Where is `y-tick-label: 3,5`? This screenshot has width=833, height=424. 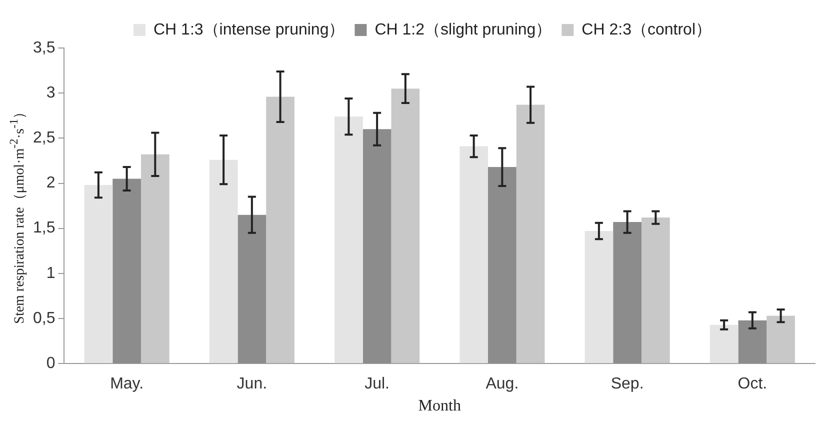 y-tick-label: 3,5 is located at coordinates (44, 47).